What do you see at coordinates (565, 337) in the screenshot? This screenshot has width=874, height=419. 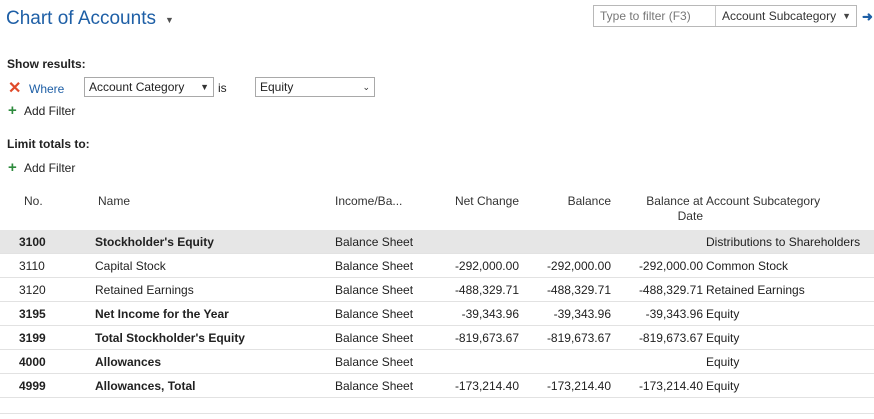 I see `cell-balance: -819,673.67` at bounding box center [565, 337].